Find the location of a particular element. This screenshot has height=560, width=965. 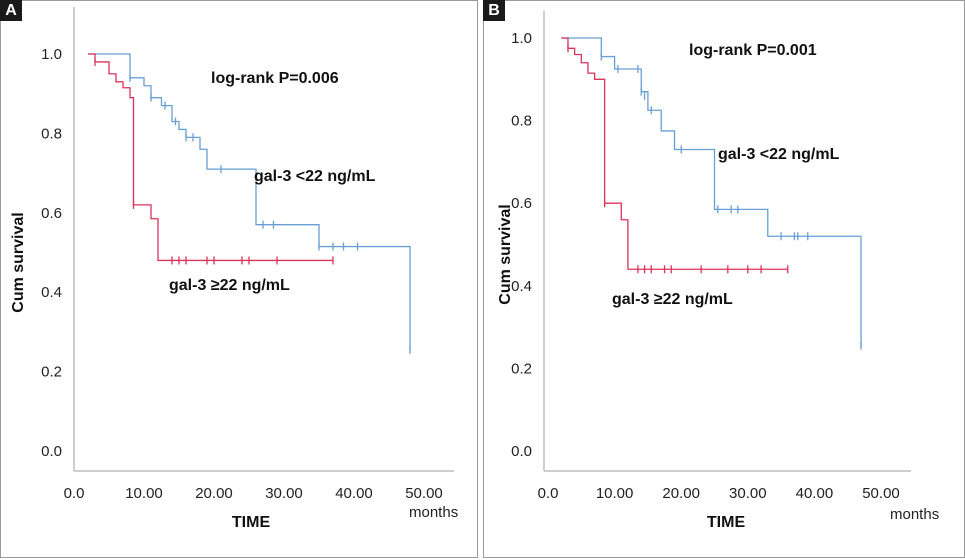

panel-a-label: A is located at coordinates (11, 10).